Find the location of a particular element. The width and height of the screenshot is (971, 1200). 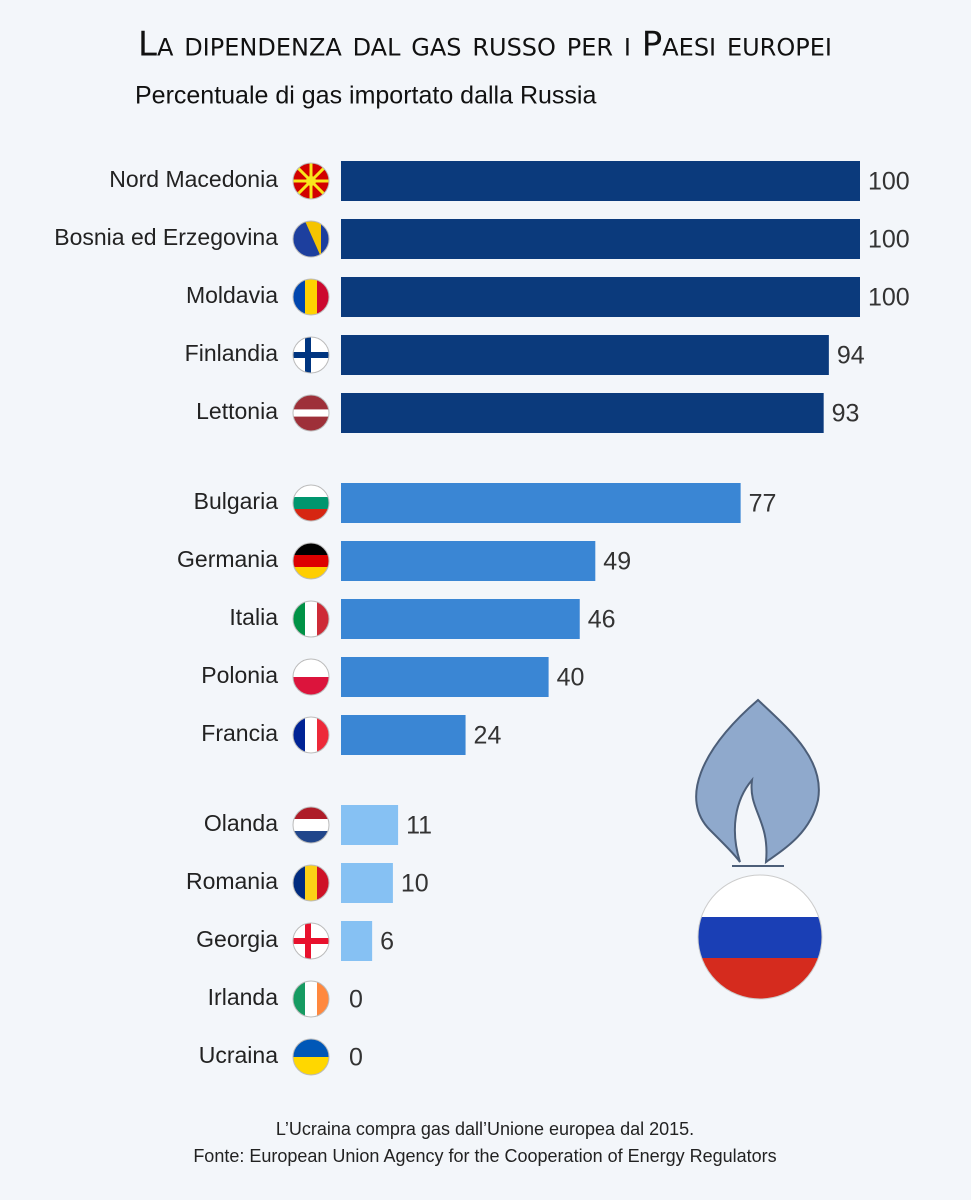

value-label: 10 is located at coordinates (415, 884).